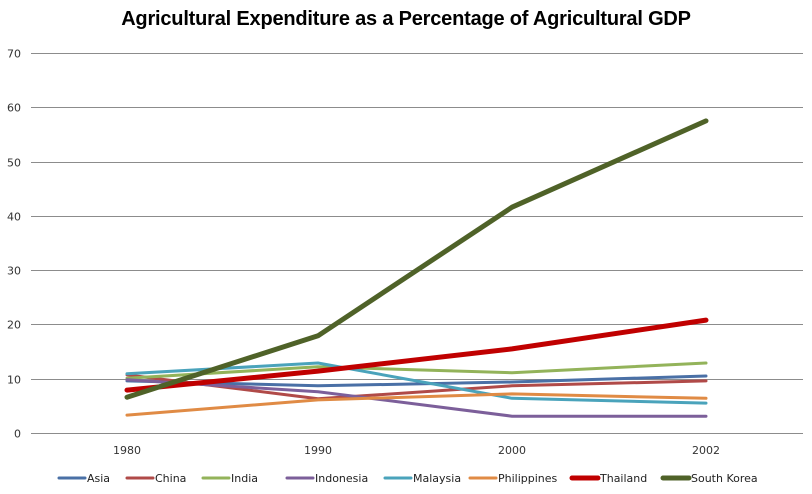 This screenshot has width=812, height=494. I want to click on legend-label: China, so click(170, 478).